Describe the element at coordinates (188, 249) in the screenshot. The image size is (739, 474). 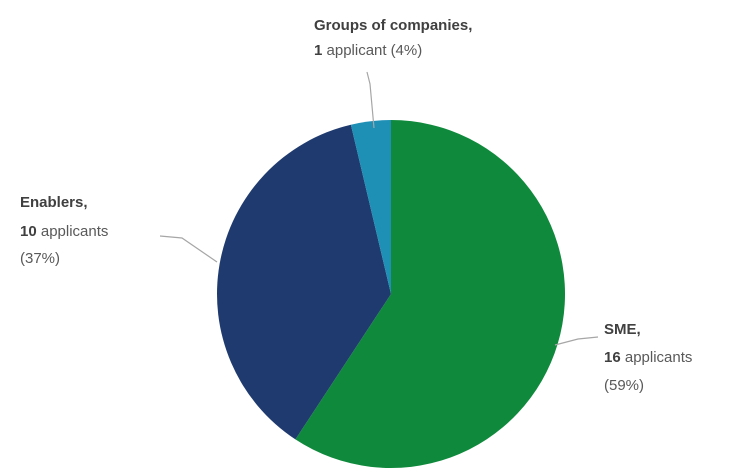
I see `leader-line-enablers` at that location.